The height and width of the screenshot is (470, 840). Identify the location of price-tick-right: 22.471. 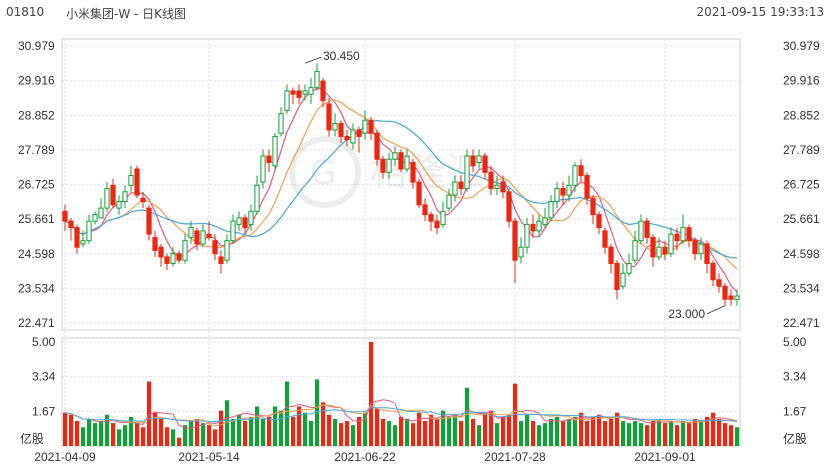
(801, 323).